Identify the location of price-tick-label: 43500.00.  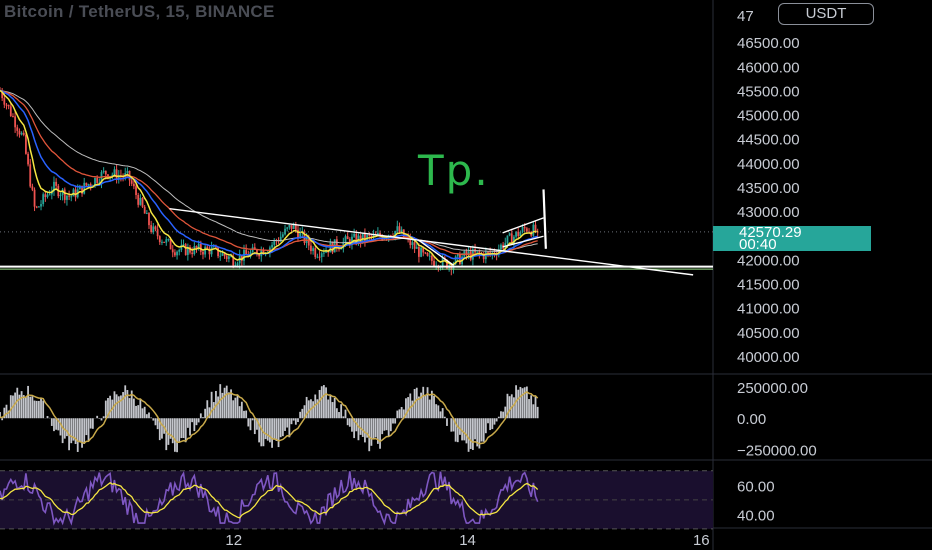
(768, 188).